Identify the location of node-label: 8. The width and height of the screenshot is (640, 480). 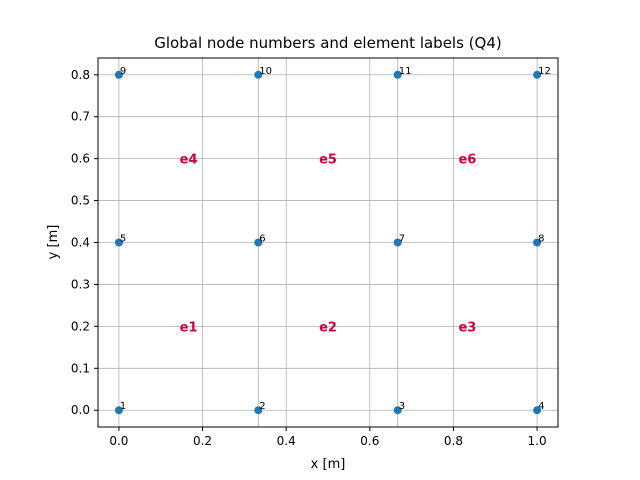
(541, 239).